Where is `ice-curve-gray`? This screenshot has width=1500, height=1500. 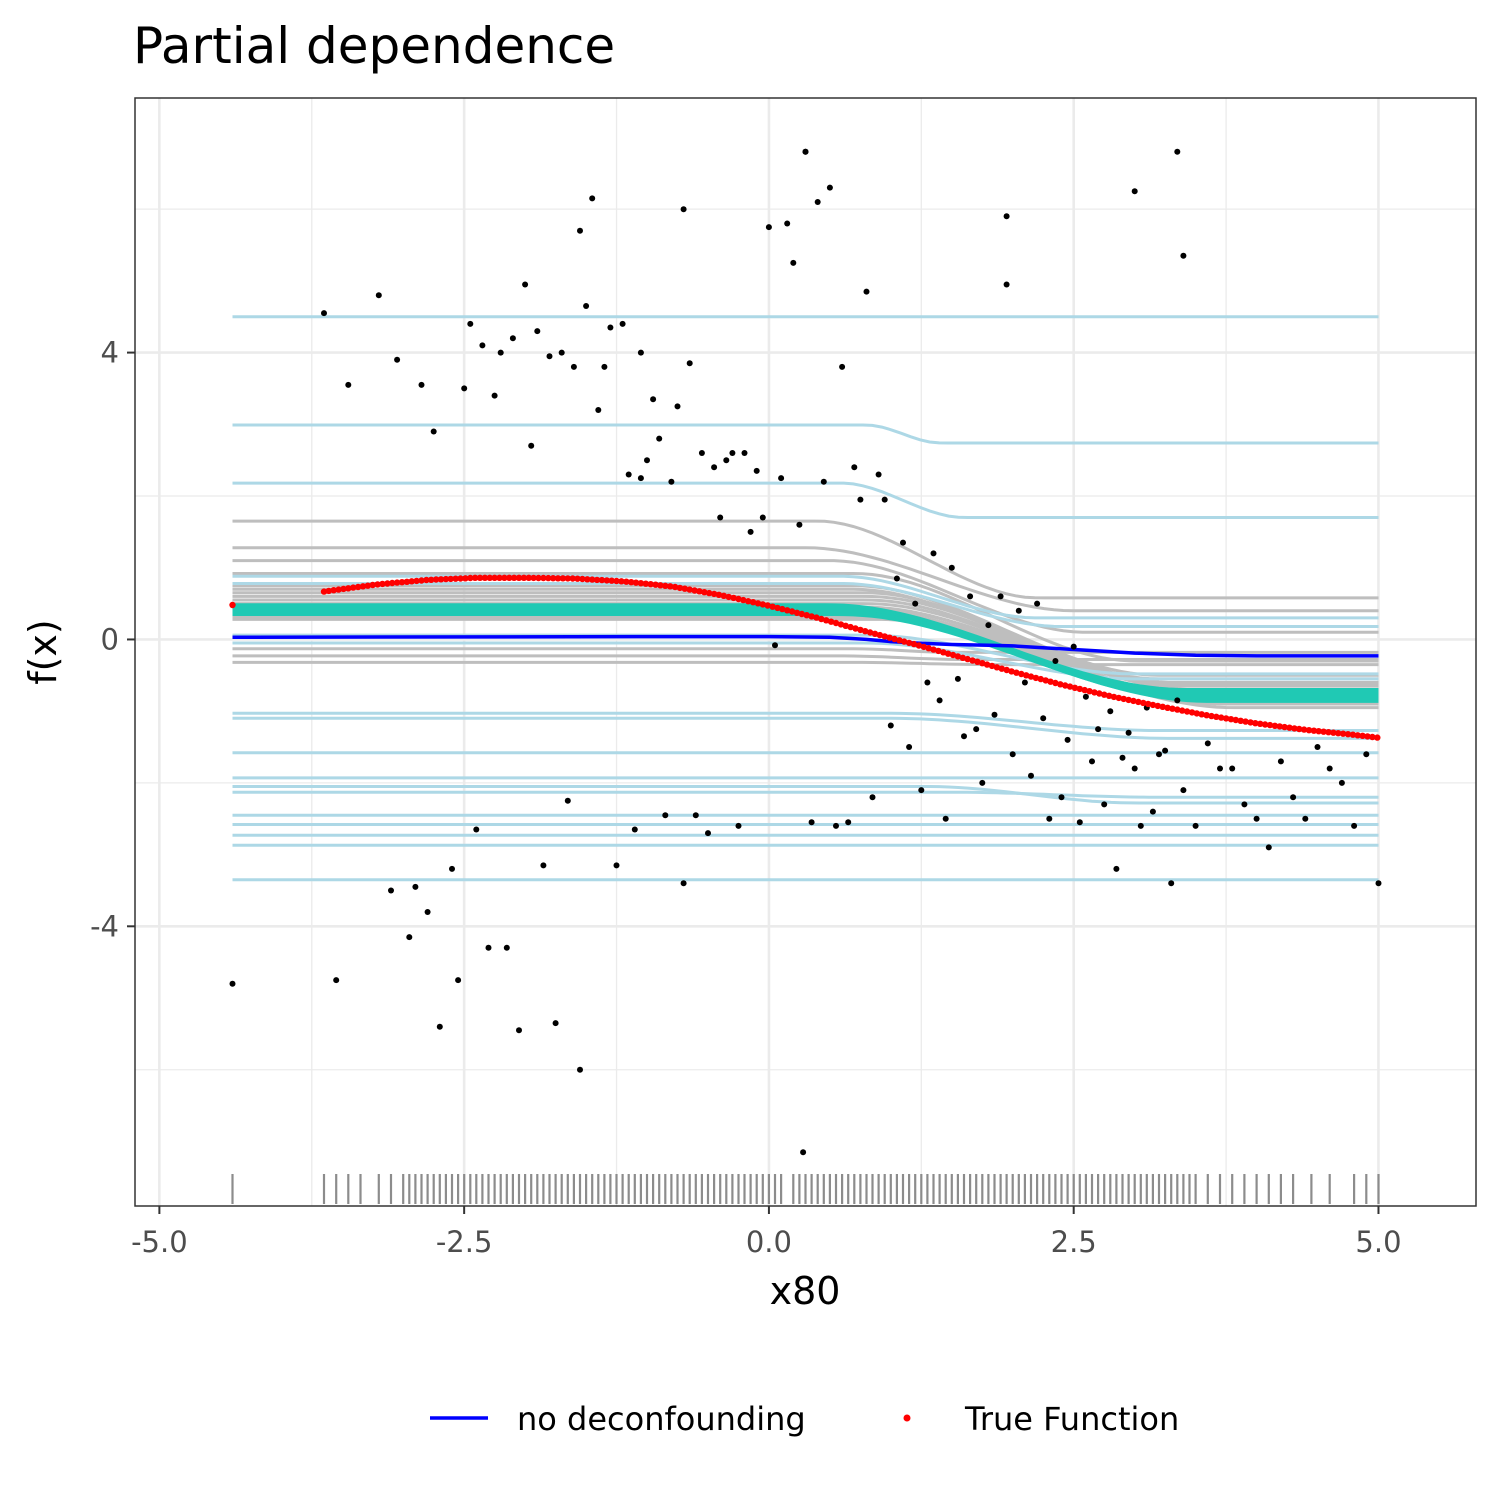
ice-curve-gray is located at coordinates (805, 663).